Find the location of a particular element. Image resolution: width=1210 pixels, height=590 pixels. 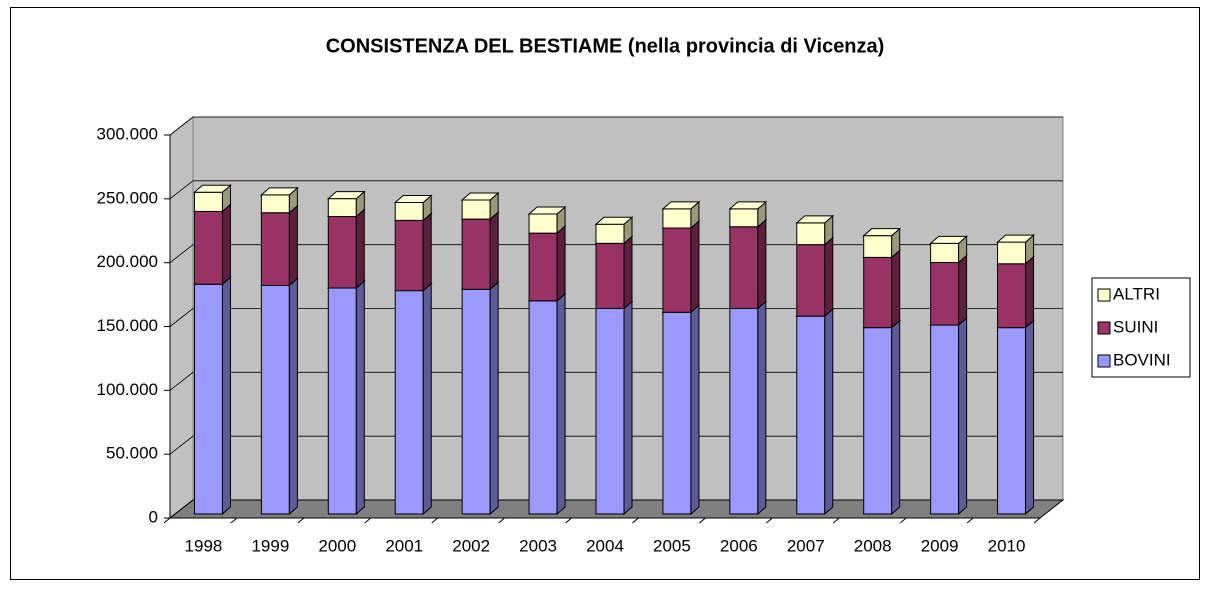

x-tick-label: 2009 is located at coordinates (940, 545).